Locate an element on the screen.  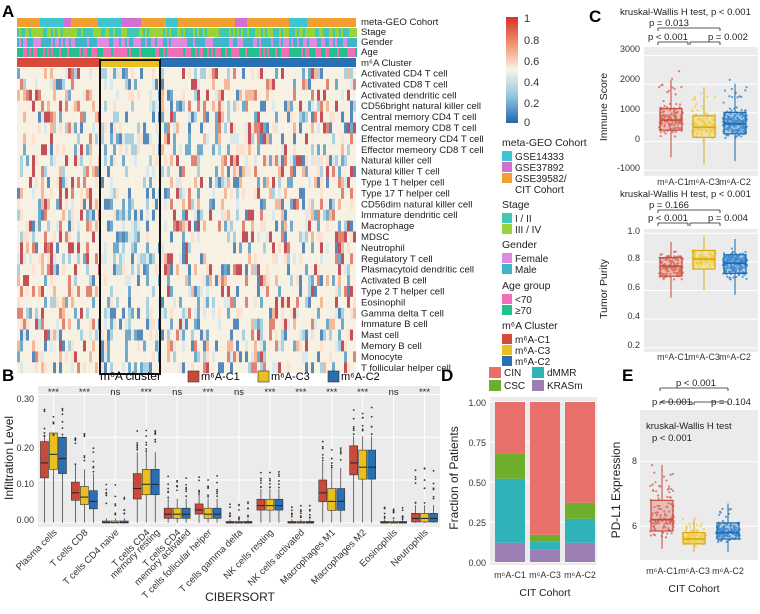
c-bot-plot is located at coordinates (701, 290).